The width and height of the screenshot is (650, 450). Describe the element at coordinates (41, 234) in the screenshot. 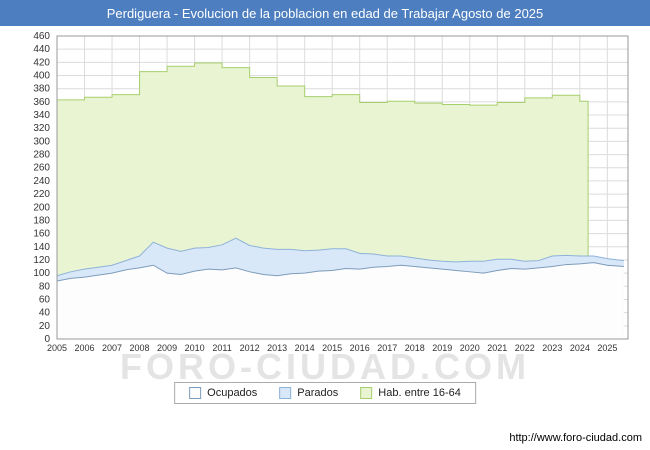

I see `svg-text: 160` at that location.